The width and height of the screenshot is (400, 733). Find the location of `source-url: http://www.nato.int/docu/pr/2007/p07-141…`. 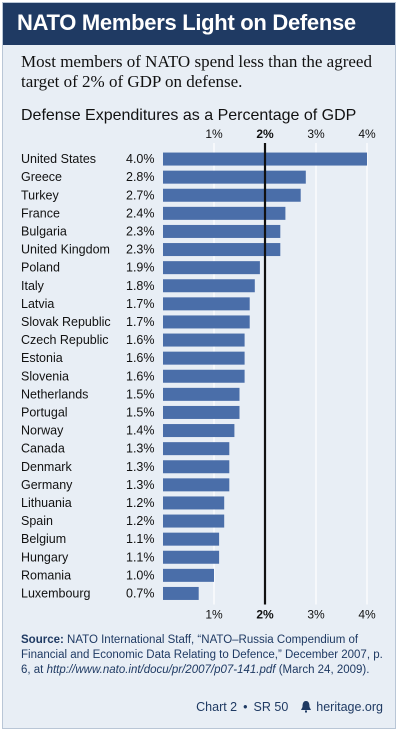

source-url: http://www.nato.int/docu/pr/2007/p07-141… is located at coordinates (161, 670).